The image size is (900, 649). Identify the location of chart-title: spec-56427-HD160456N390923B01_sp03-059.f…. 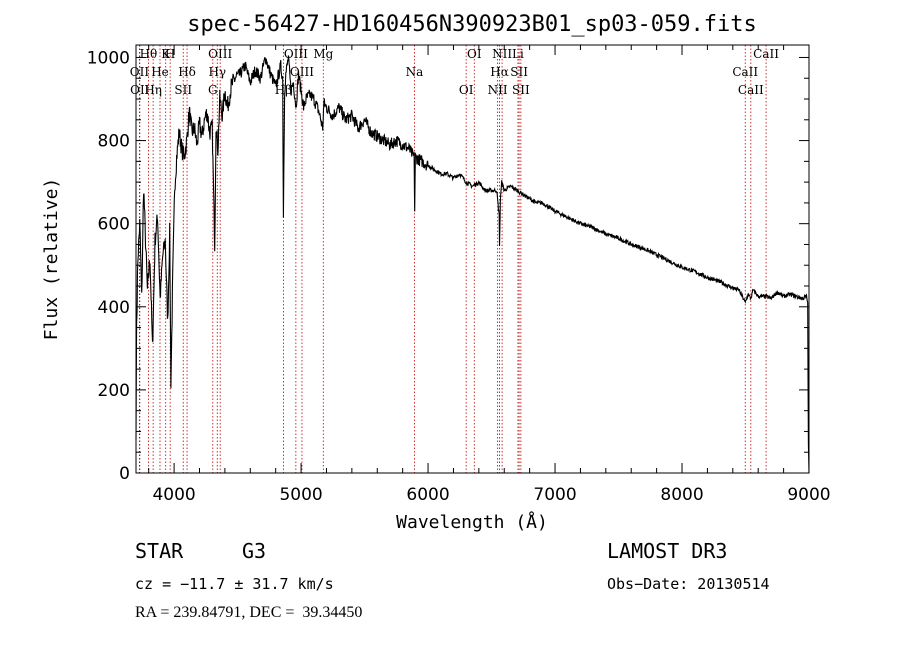
(472, 24).